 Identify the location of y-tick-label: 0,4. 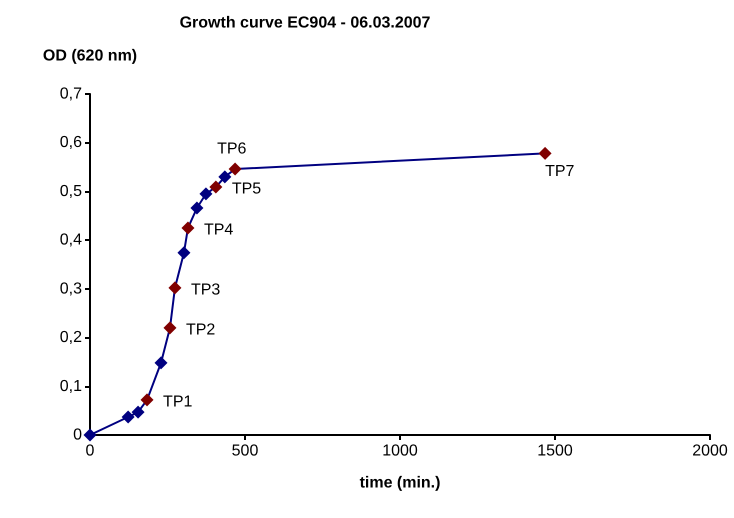
(71, 240).